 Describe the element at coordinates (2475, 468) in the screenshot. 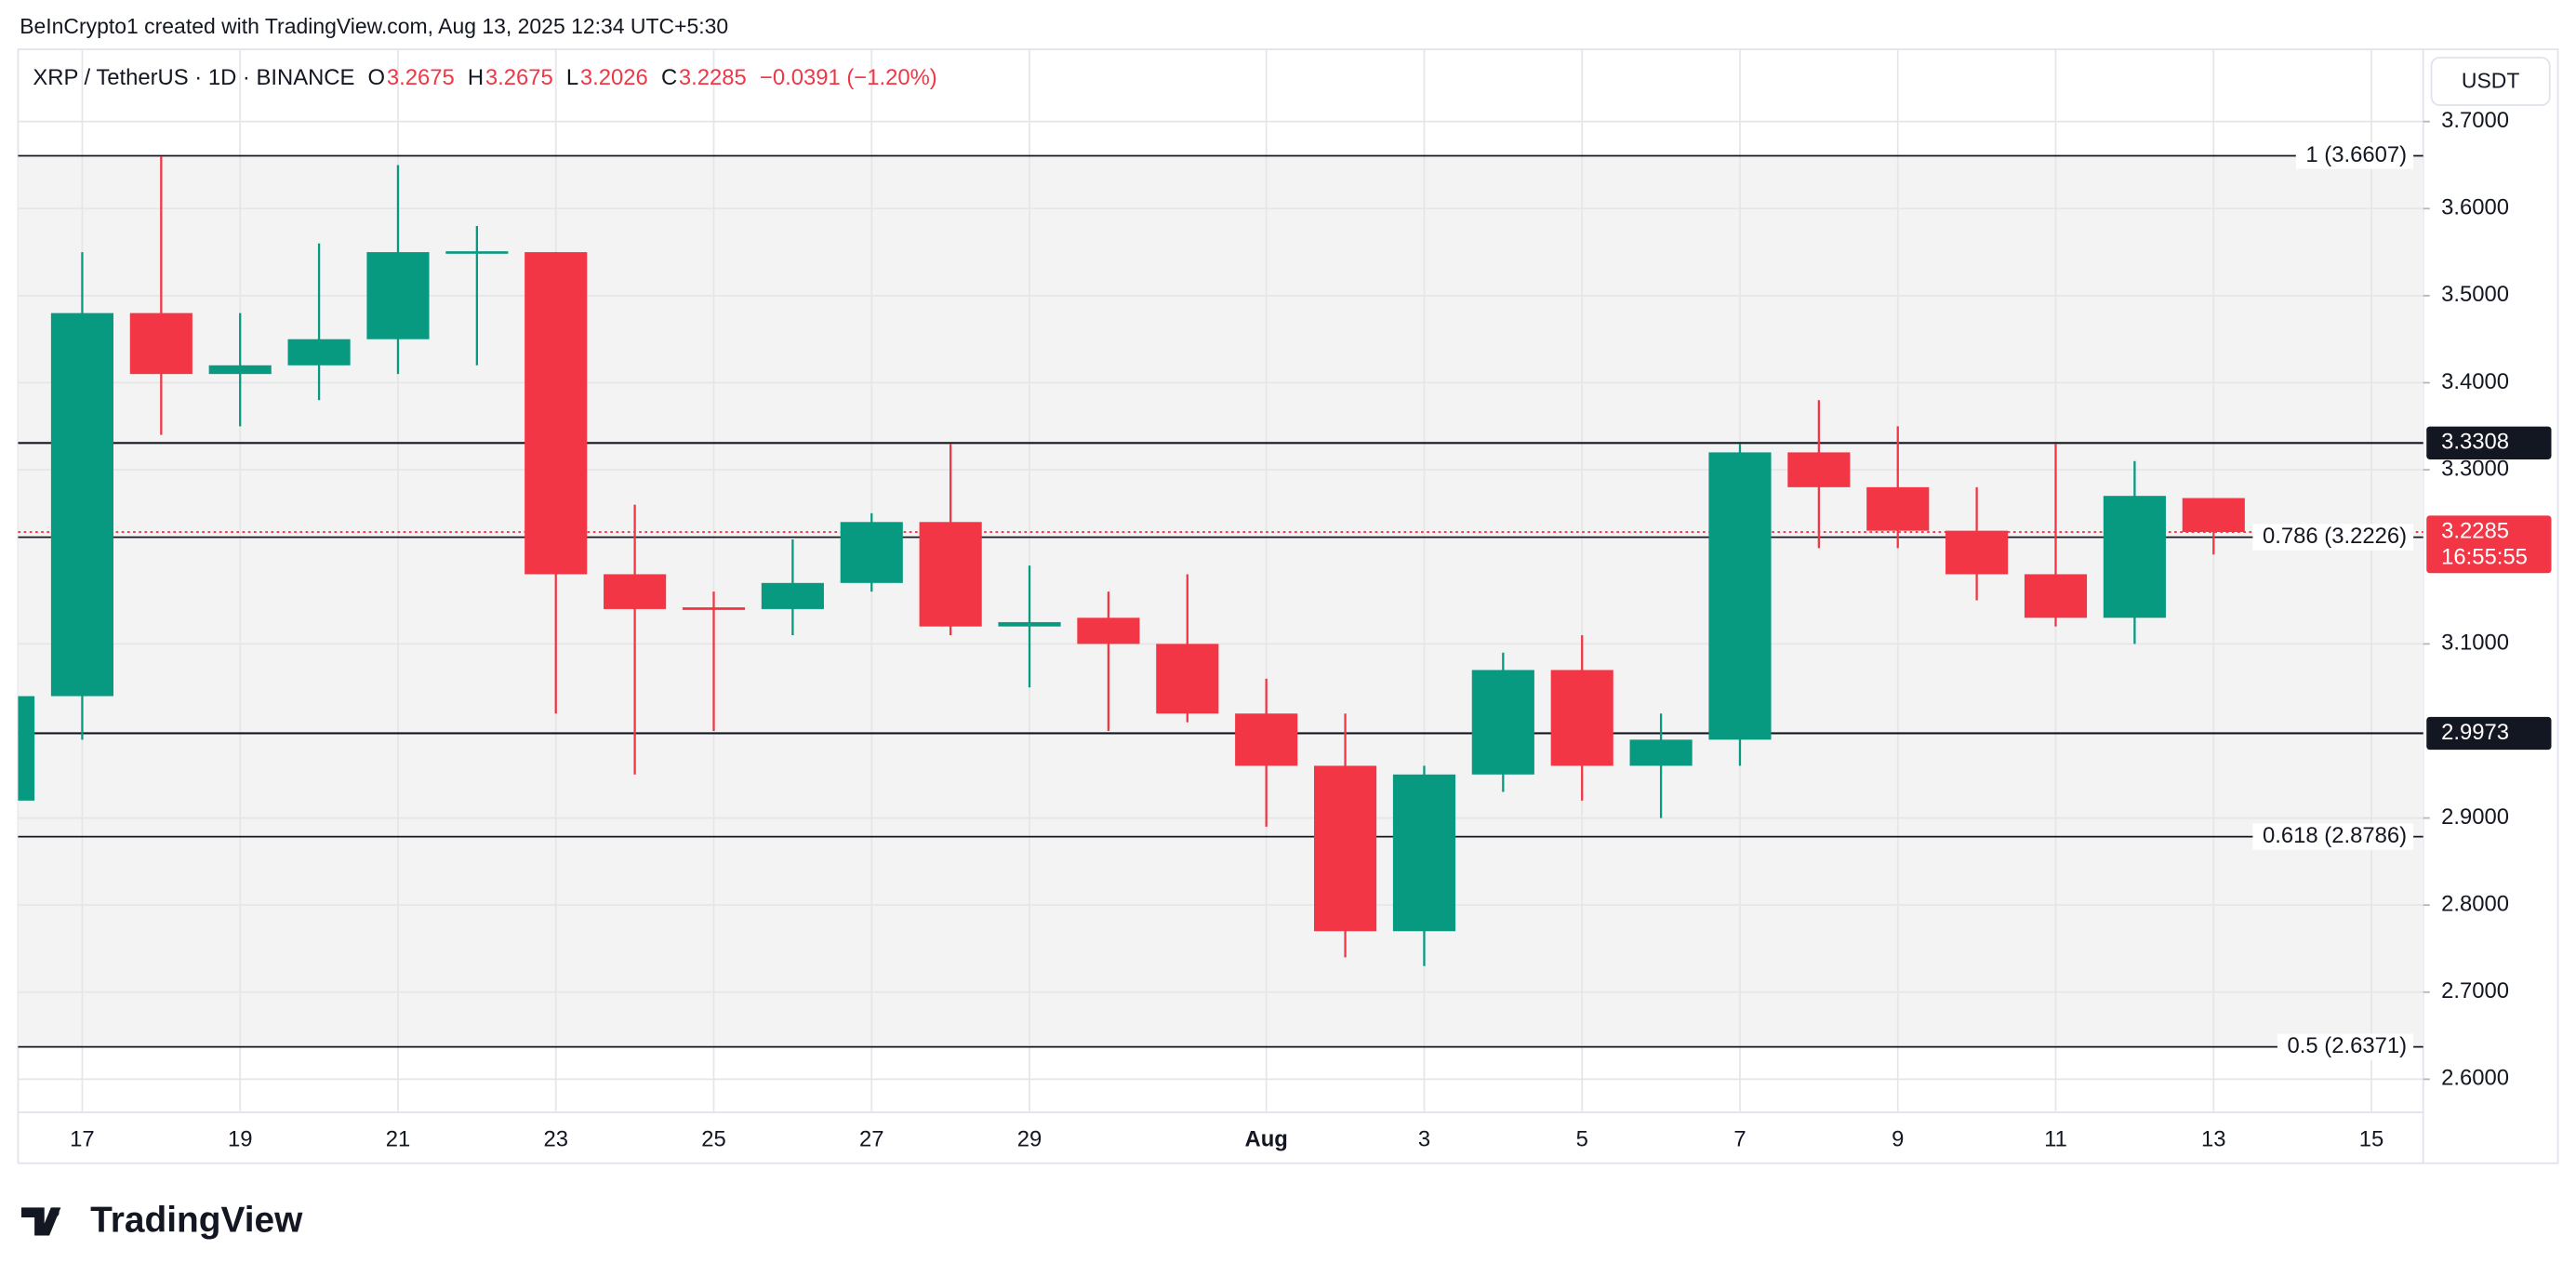

I see `y-tick-label: 3.3000` at that location.